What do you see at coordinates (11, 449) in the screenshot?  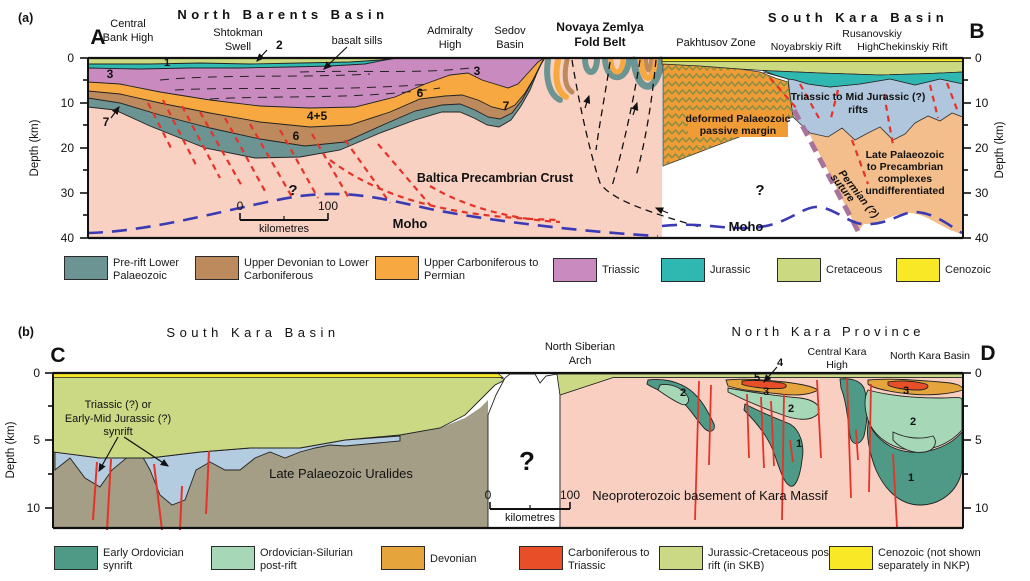 I see `axis-b-left-label: Depth (km)` at bounding box center [11, 449].